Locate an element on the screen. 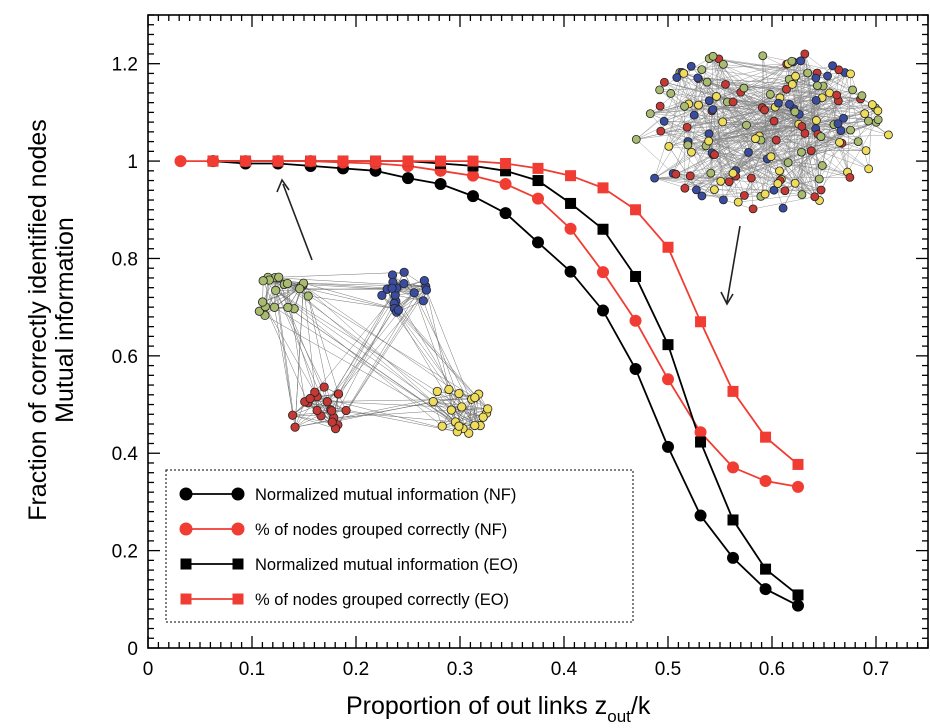 The width and height of the screenshot is (930, 728). y-tick-label: 0.2 is located at coordinates (125, 552).